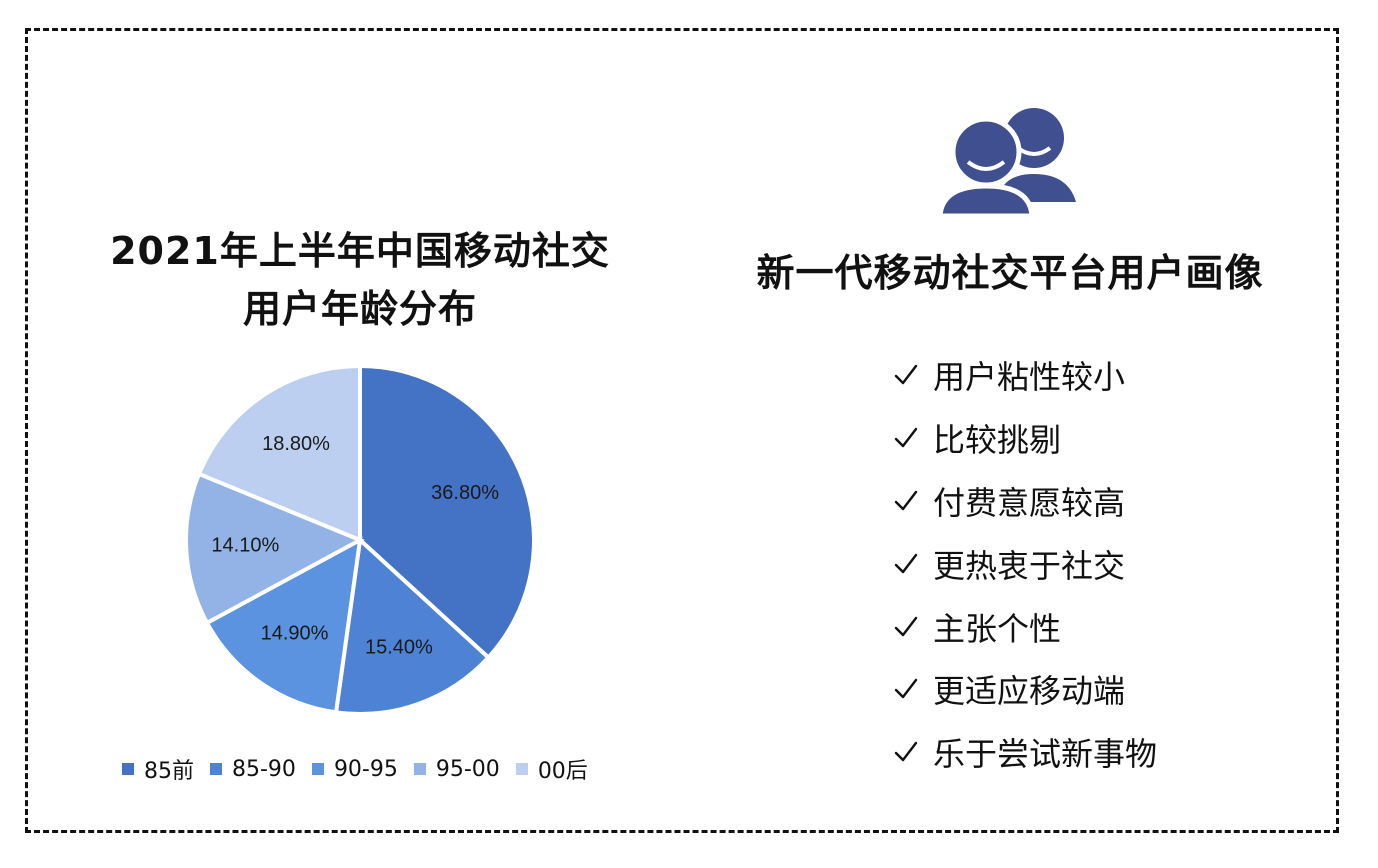 Image resolution: width=1378 pixels, height=868 pixels. Describe the element at coordinates (467, 769) in the screenshot. I see `legend-label-3: 95-00` at that location.